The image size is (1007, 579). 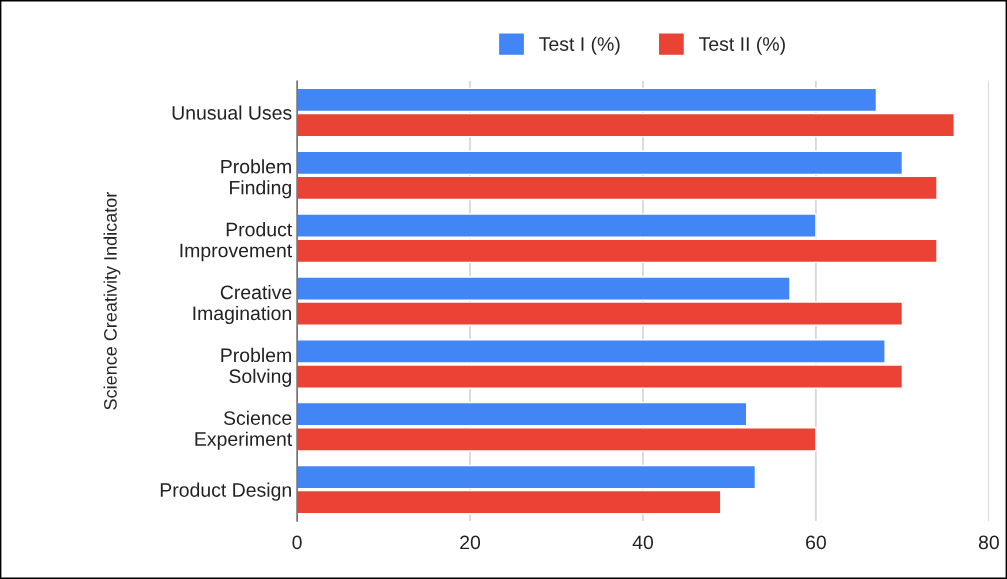 What do you see at coordinates (297, 542) in the screenshot?
I see `x-tick-label: 0` at bounding box center [297, 542].